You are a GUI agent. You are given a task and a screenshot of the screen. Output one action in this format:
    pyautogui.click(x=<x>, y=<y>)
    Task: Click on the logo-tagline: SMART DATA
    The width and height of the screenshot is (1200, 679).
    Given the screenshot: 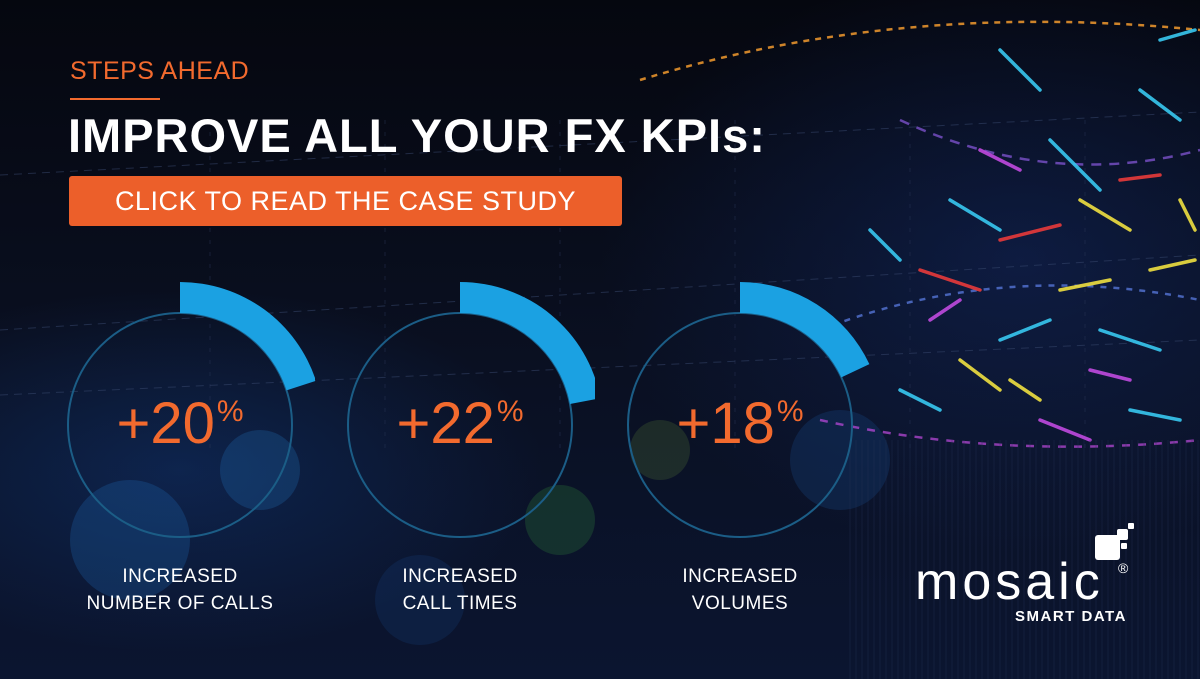 What is the action you would take?
    pyautogui.click(x=1071, y=616)
    